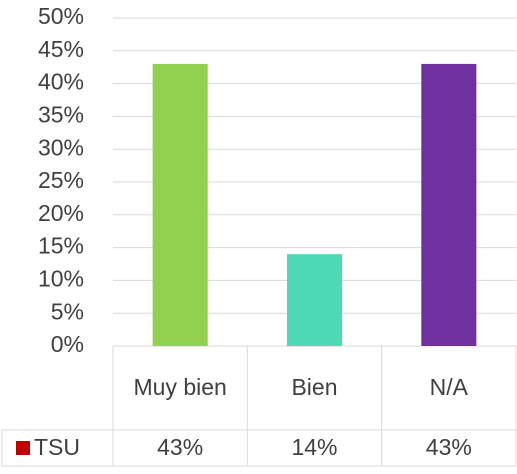  I want to click on y-tick-label: 5%, so click(67, 311).